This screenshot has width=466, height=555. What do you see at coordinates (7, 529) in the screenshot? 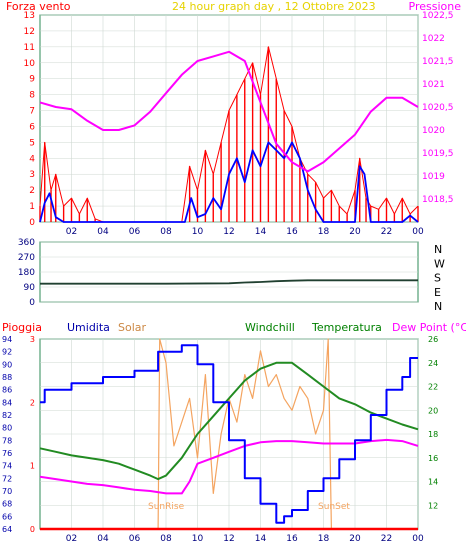
I see `humidity-tick-label: 64` at bounding box center [7, 529].